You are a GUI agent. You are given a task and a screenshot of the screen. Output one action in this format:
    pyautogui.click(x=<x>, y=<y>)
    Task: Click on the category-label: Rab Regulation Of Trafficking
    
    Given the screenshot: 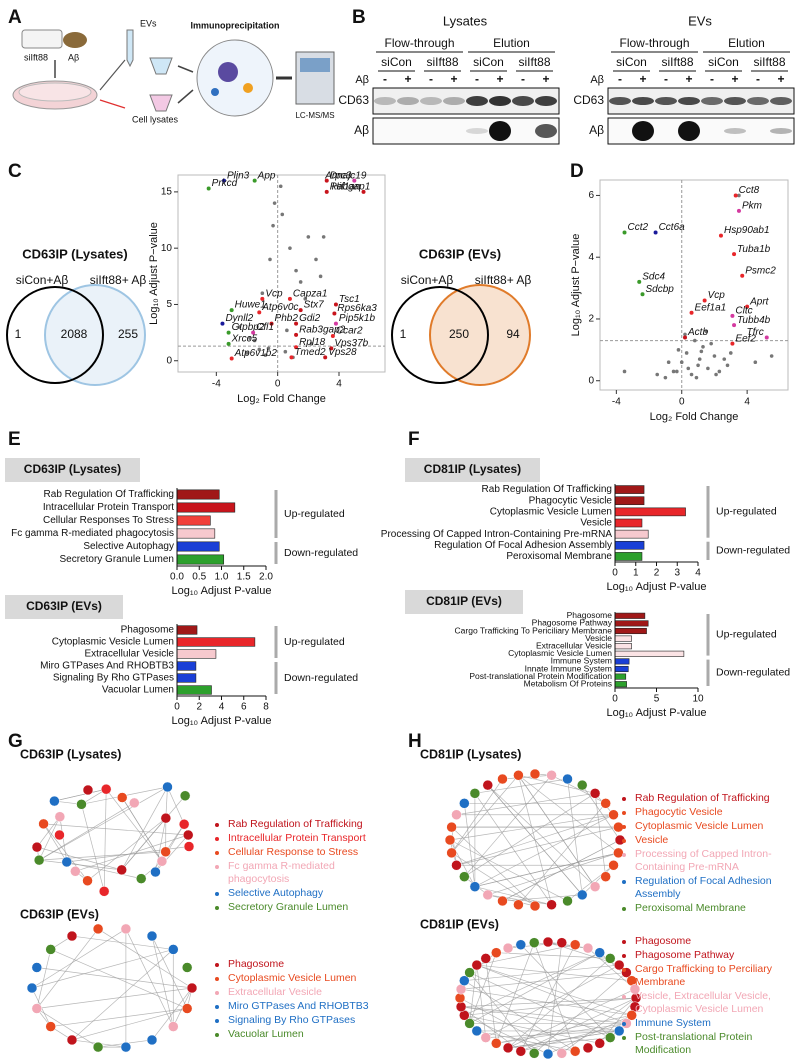 What is the action you would take?
    pyautogui.click(x=109, y=494)
    